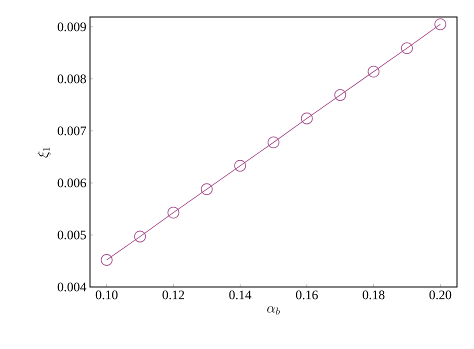 The height and width of the screenshot is (349, 474). What do you see at coordinates (107, 295) in the screenshot?
I see `x-tick-label: 0.10` at bounding box center [107, 295].